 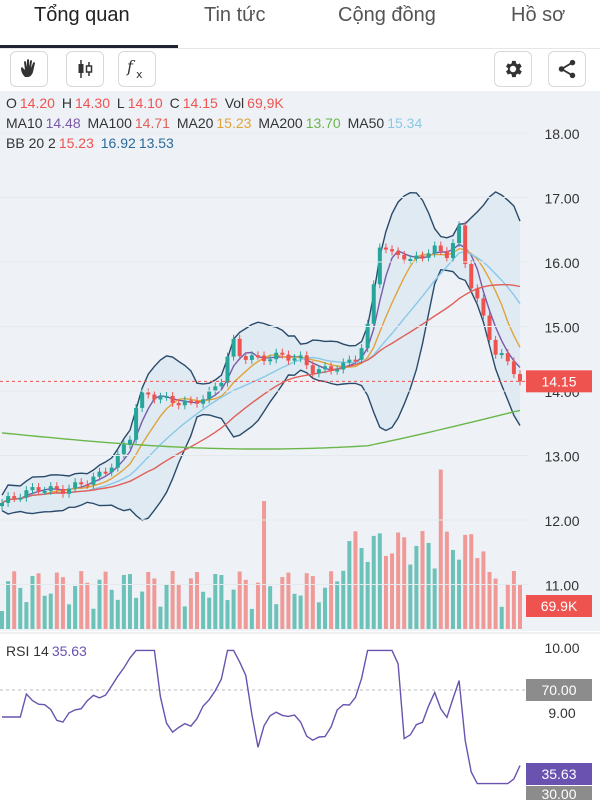 I want to click on ma10-label: MA10, so click(x=24, y=123).